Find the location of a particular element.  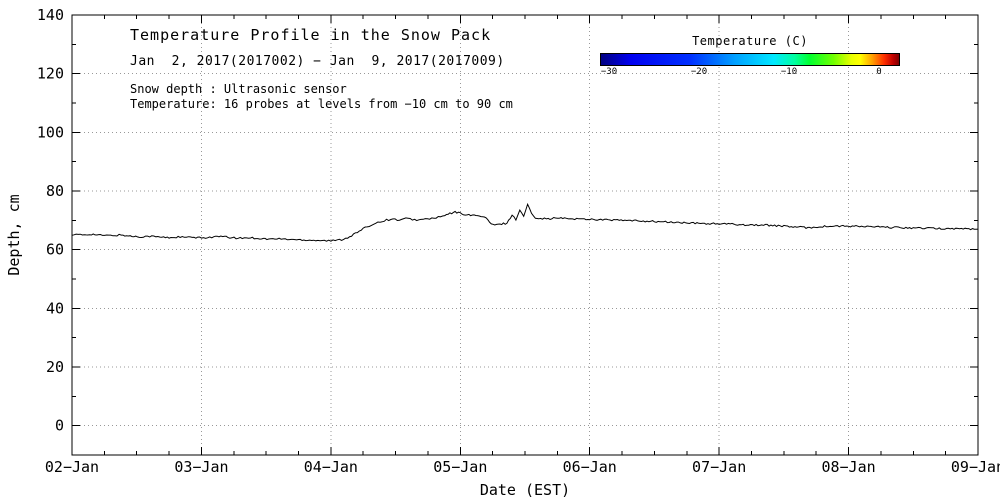

y-tick-label: 80 is located at coordinates (55, 191).